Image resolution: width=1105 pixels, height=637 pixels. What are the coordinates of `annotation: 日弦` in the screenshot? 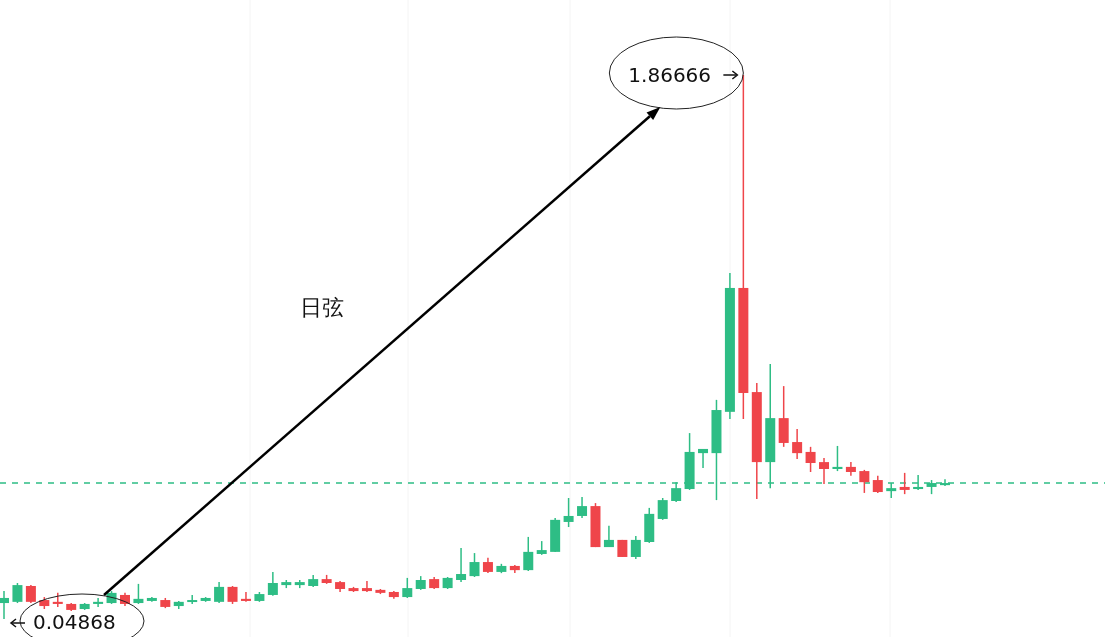 It's located at (322, 307).